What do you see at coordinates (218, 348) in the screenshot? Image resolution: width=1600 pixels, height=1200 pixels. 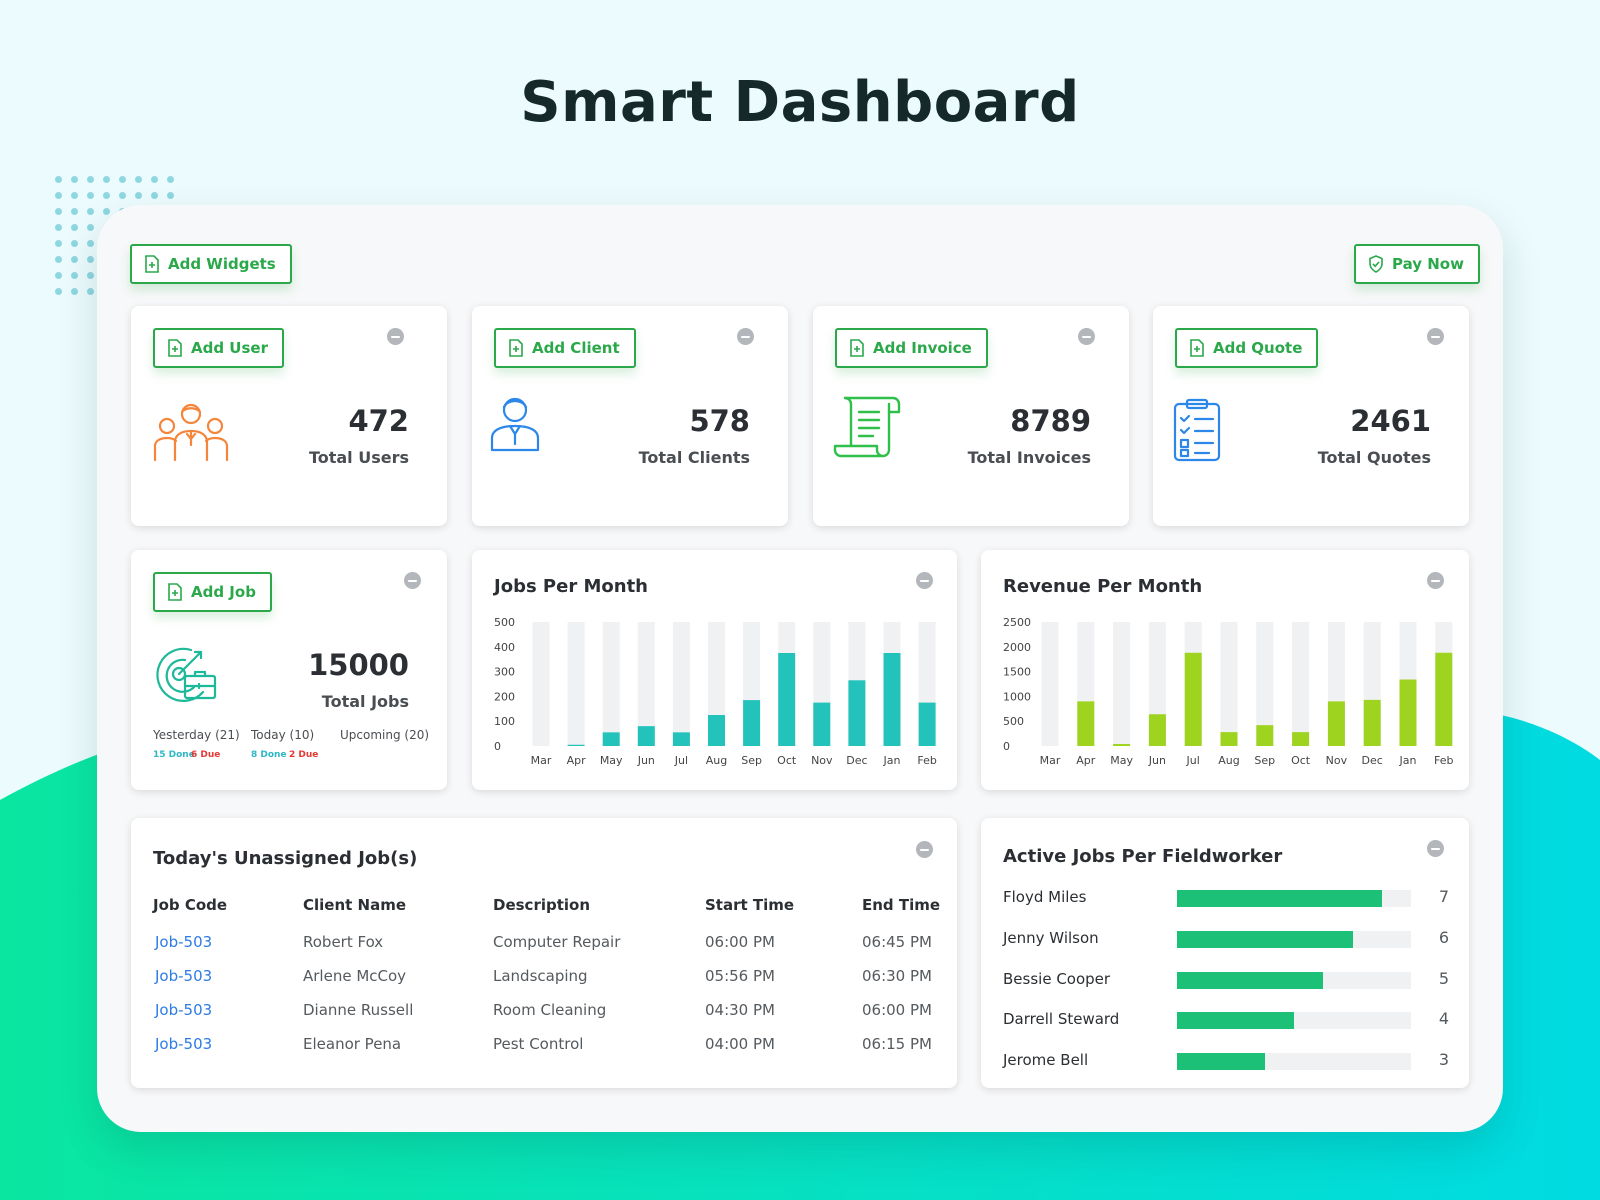 I see `add-user-button: Add User` at bounding box center [218, 348].